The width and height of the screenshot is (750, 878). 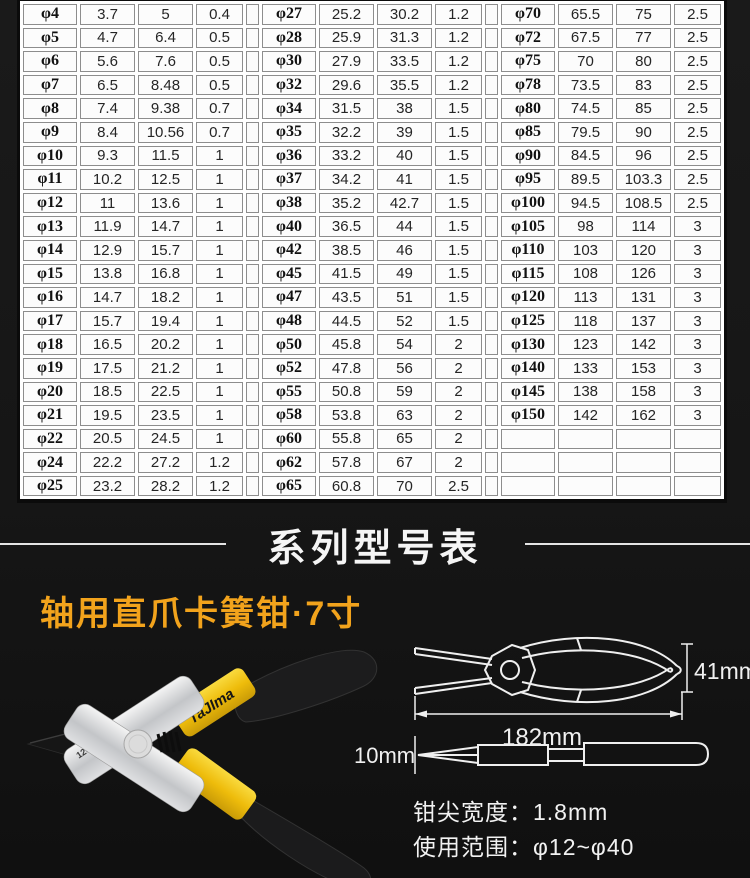 What do you see at coordinates (404, 132) in the screenshot?
I see `value-cell: 39` at bounding box center [404, 132].